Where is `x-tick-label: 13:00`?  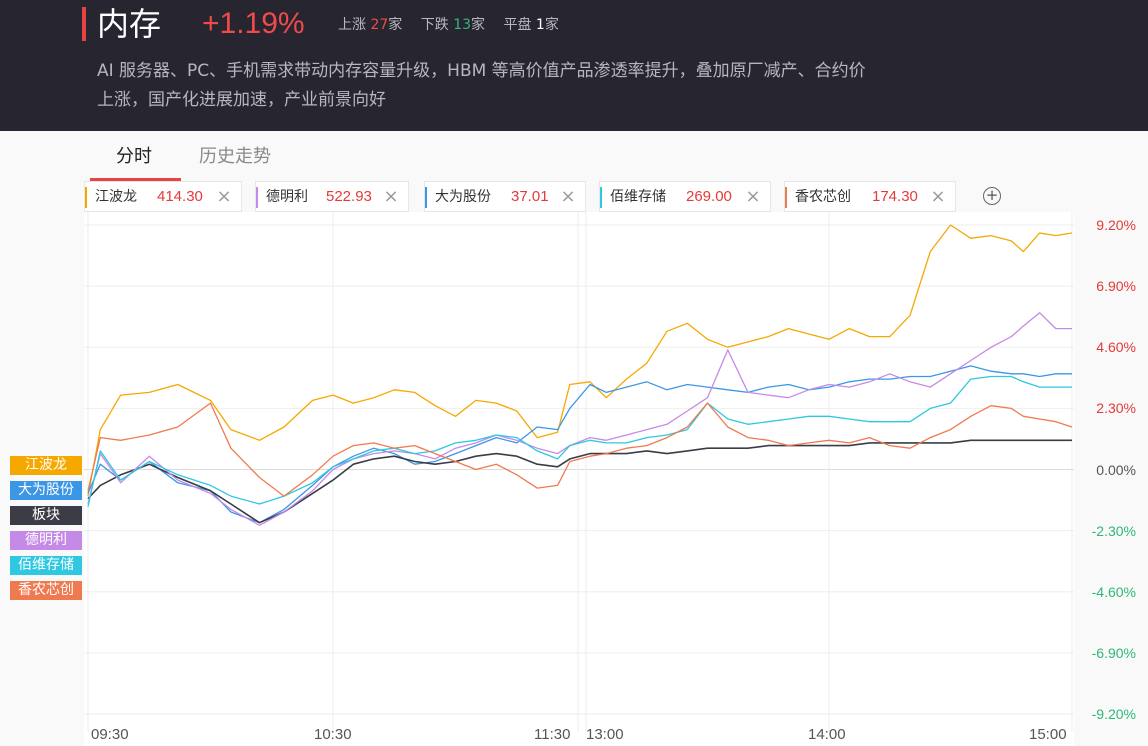 x-tick-label: 13:00 is located at coordinates (605, 734).